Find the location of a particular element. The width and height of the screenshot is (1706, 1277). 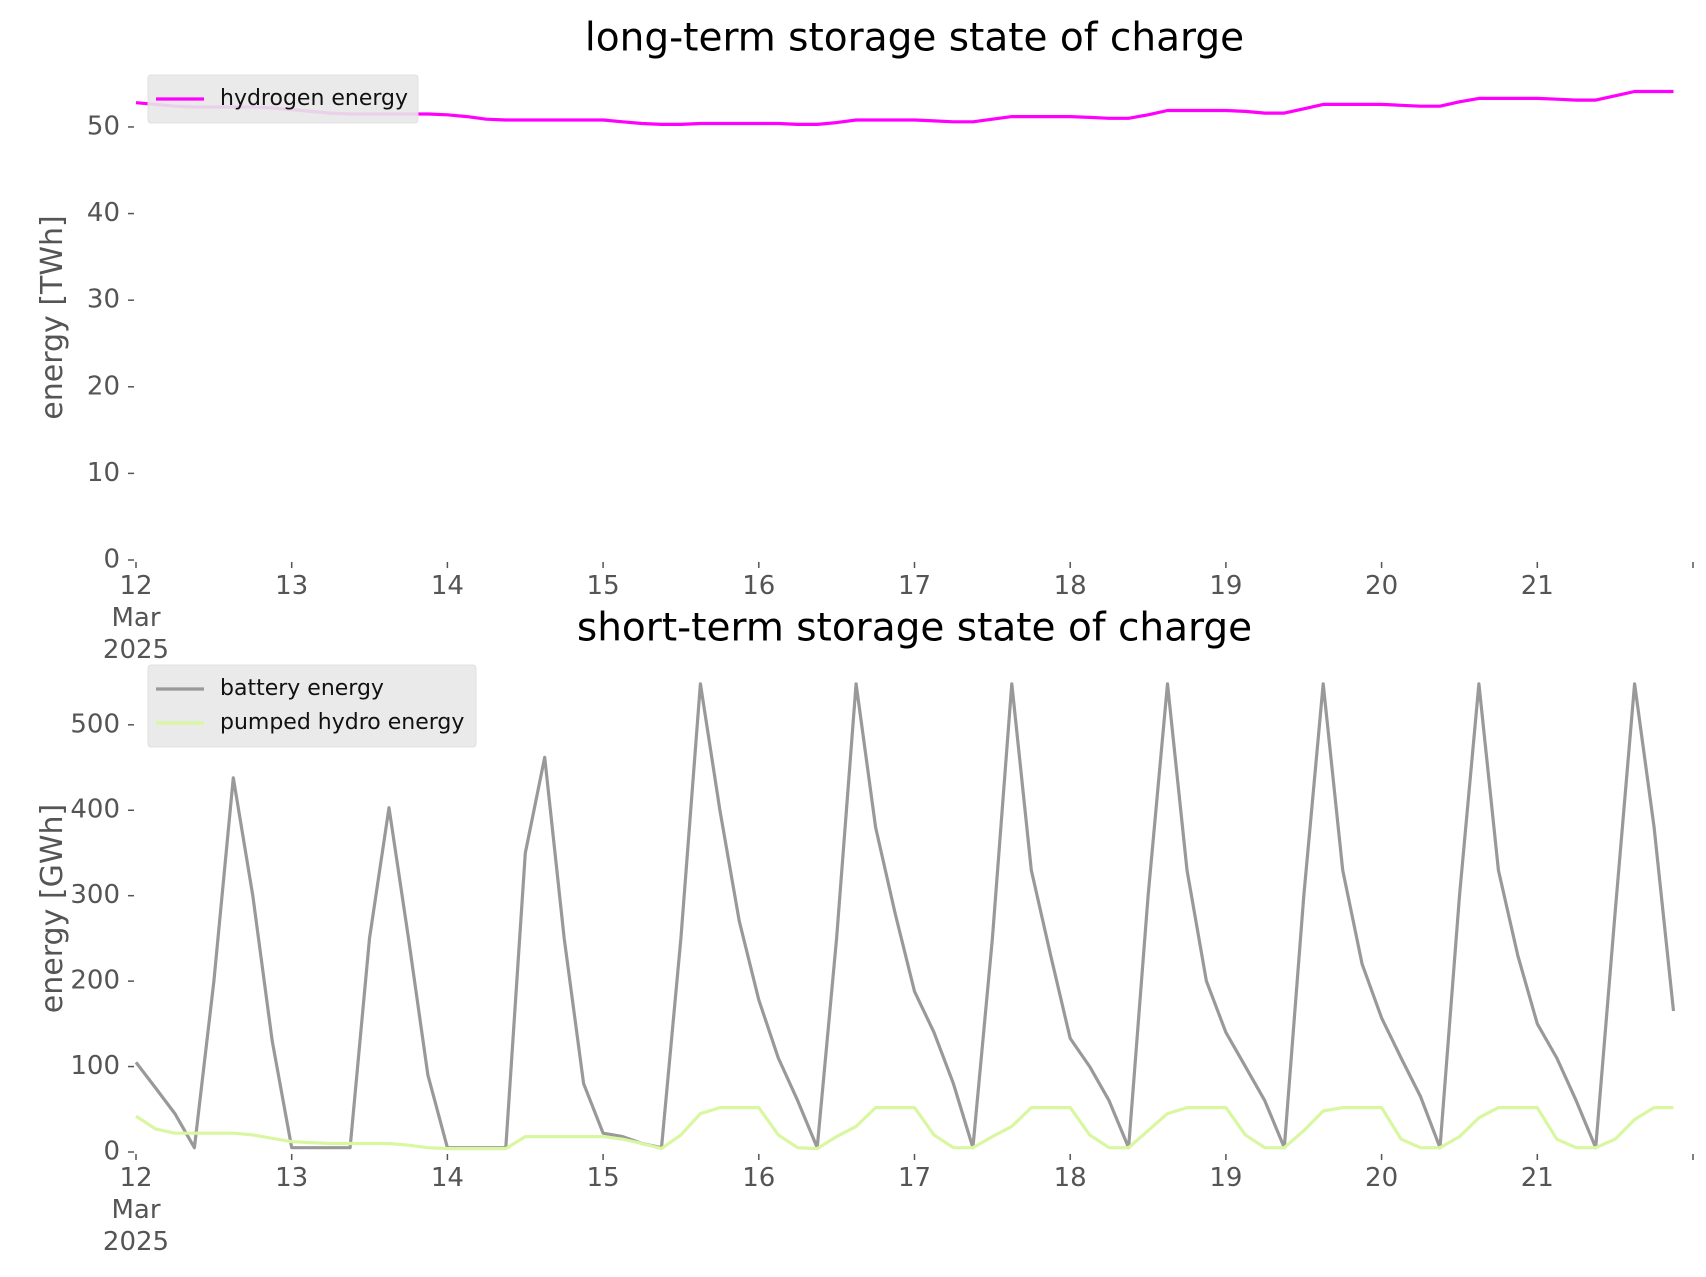

y-tick-label: 40 is located at coordinates (103, 213).